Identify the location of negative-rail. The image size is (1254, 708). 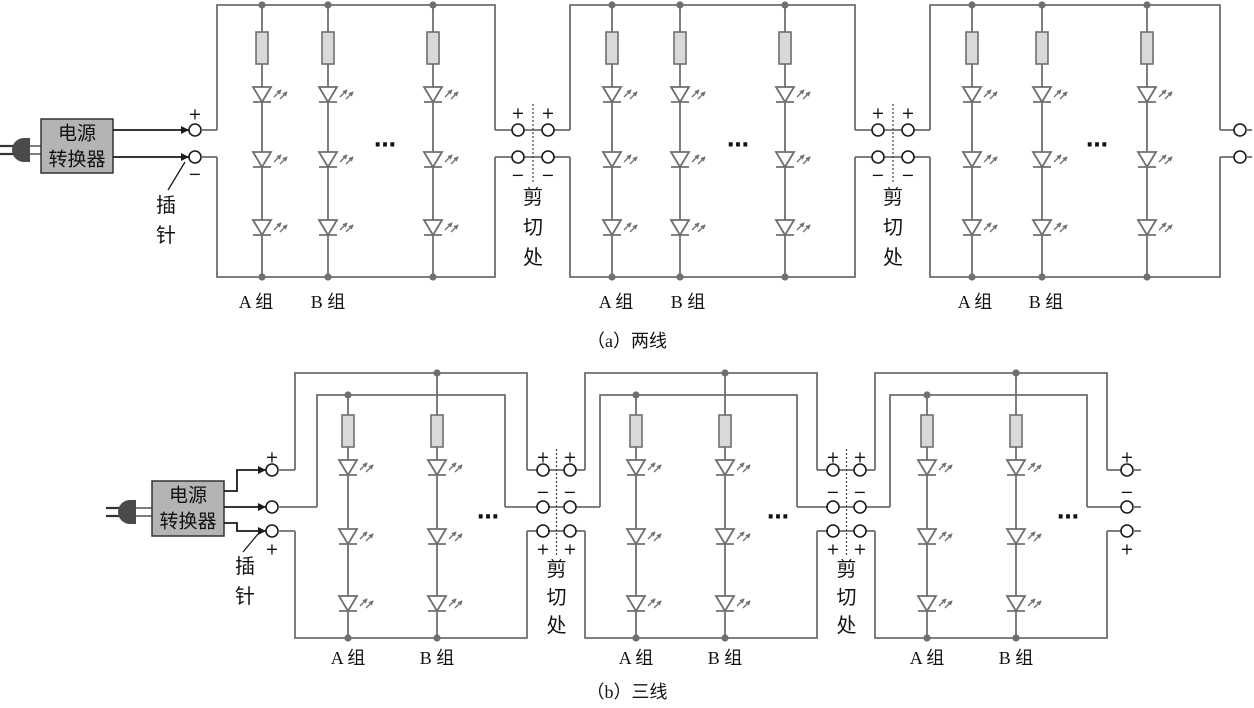
(356, 217).